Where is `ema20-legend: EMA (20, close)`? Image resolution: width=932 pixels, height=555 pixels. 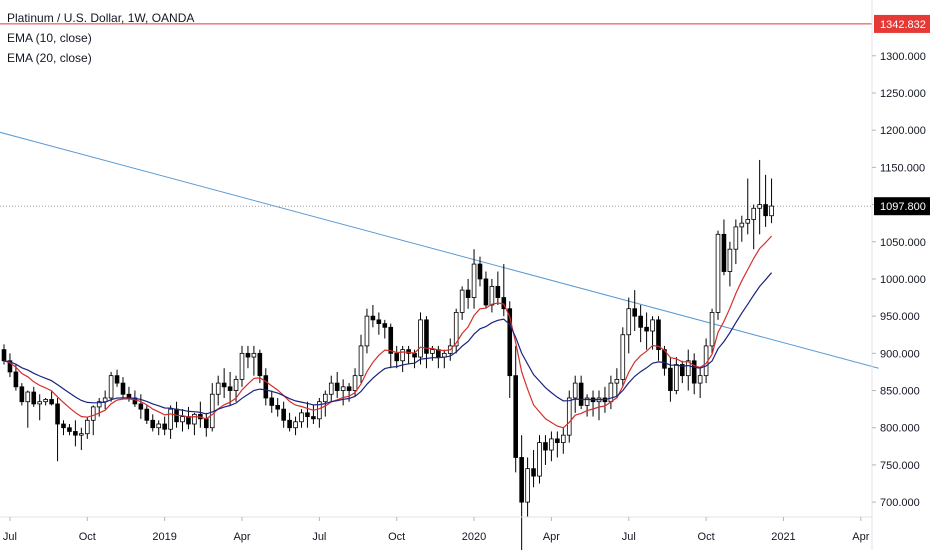
ema20-legend: EMA (20, close) is located at coordinates (49, 58).